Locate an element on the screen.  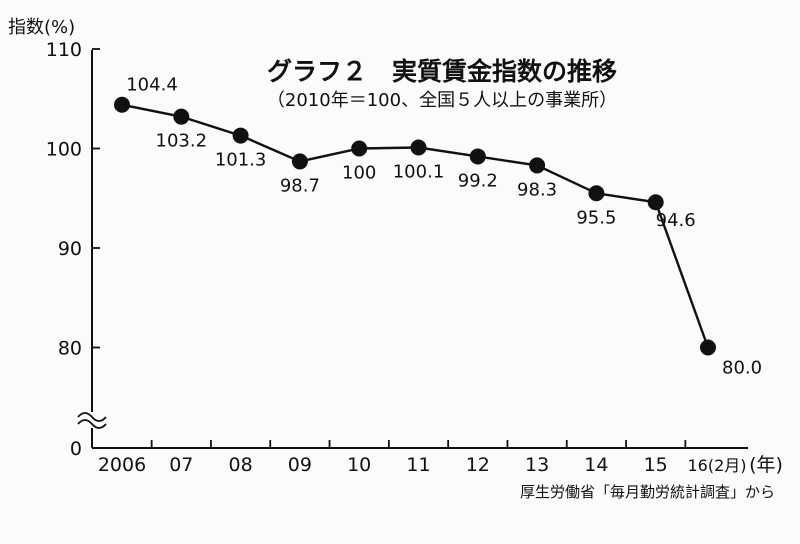
x-tick-label: 13 is located at coordinates (537, 465).